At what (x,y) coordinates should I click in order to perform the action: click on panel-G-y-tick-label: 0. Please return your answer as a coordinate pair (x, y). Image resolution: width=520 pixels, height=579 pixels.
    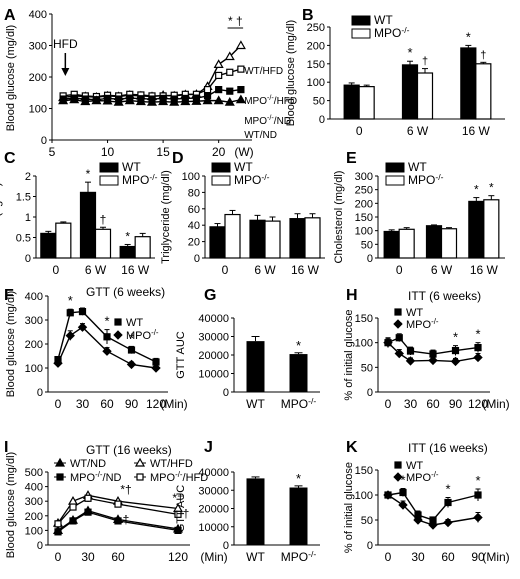
    Looking at the image, I should click on (226, 393).